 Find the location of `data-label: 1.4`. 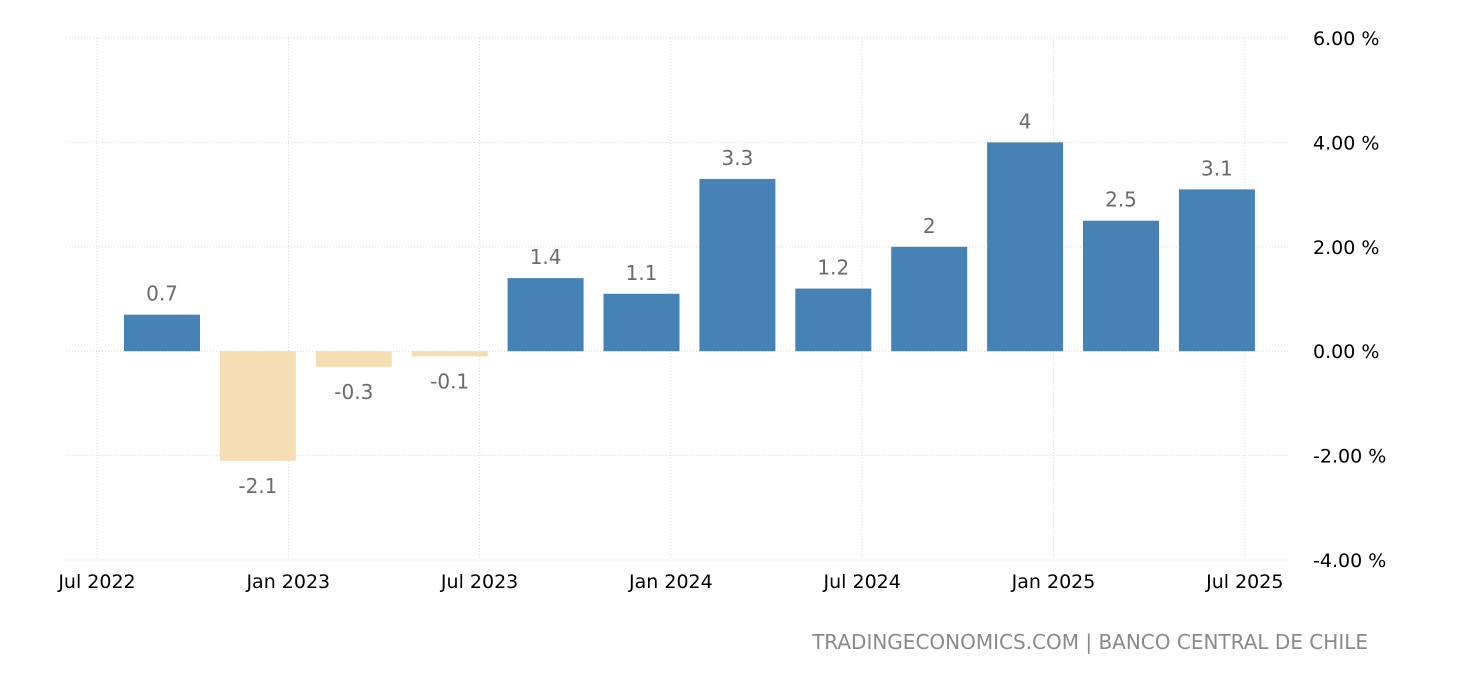

data-label: 1.4 is located at coordinates (546, 257).